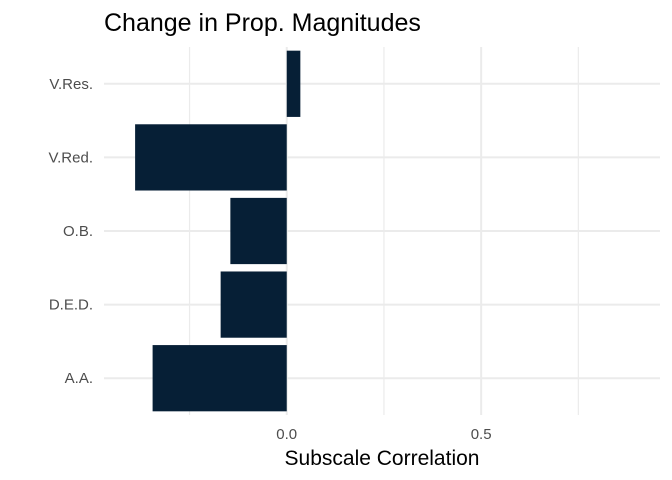 This screenshot has height=480, width=672. Describe the element at coordinates (286, 434) in the screenshot. I see `x-tick-label: 0.0` at that location.